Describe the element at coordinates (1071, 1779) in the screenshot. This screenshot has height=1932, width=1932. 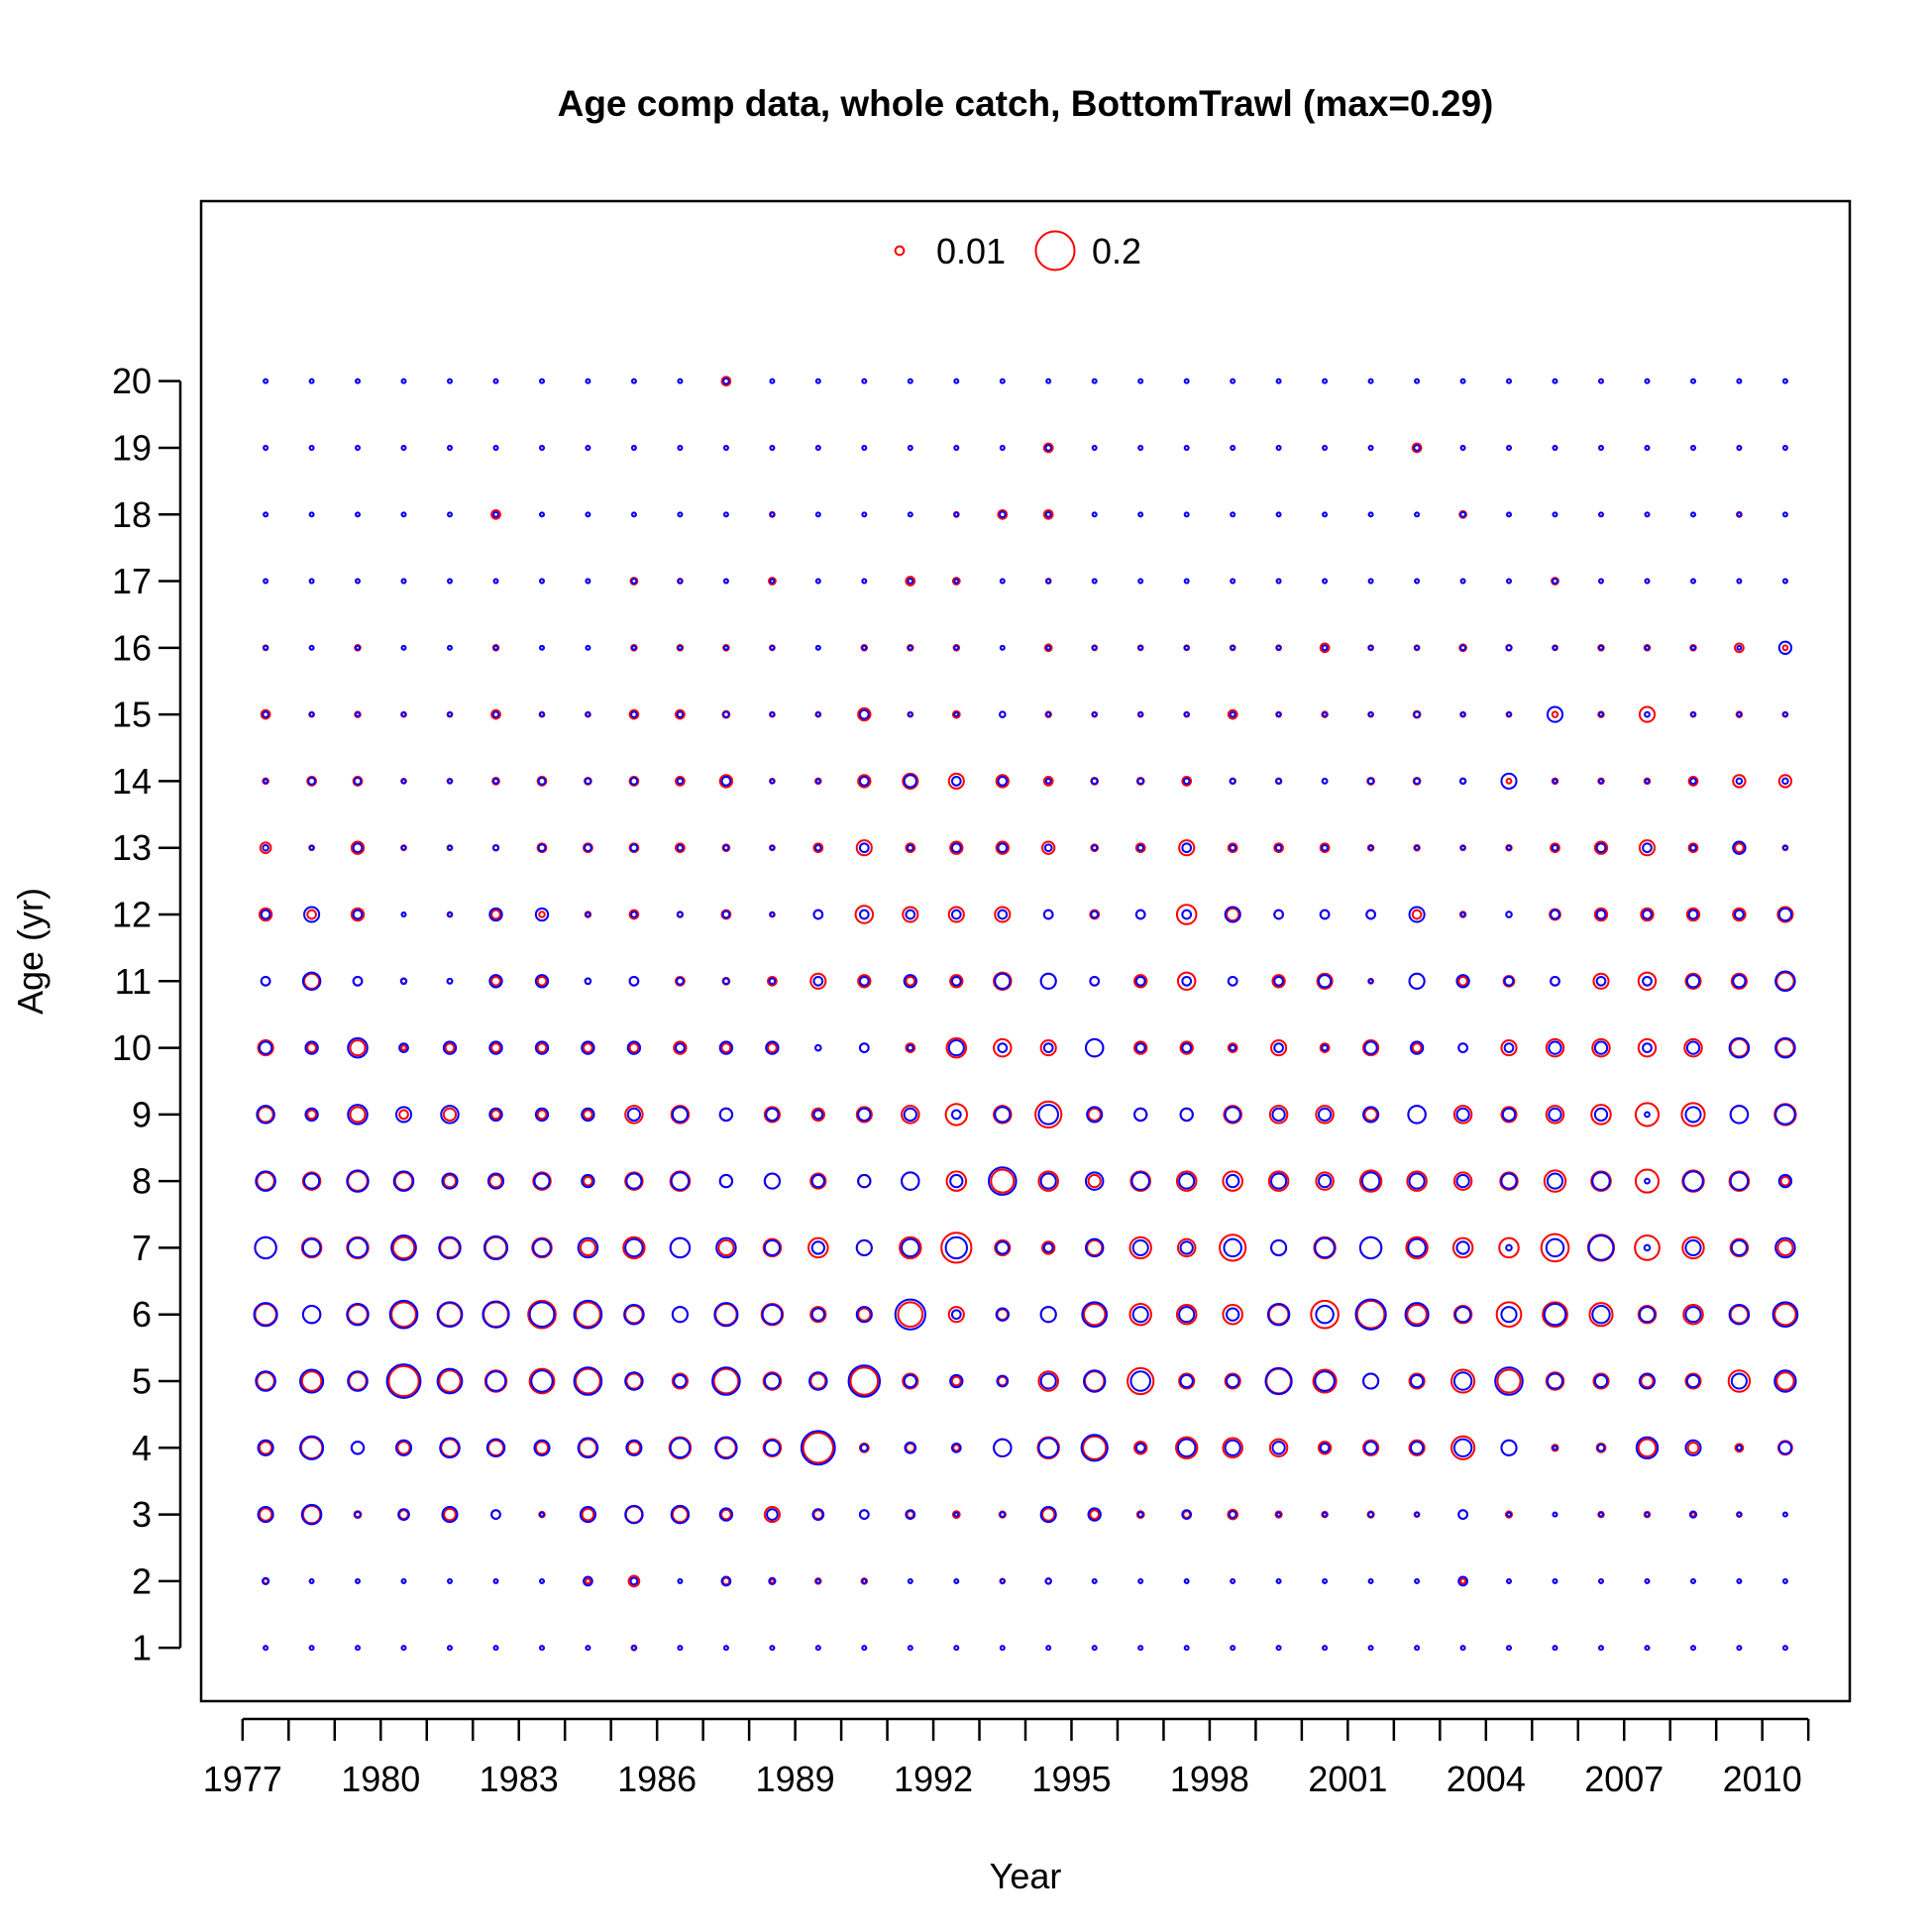
I see `x-tick-label: 1995` at that location.